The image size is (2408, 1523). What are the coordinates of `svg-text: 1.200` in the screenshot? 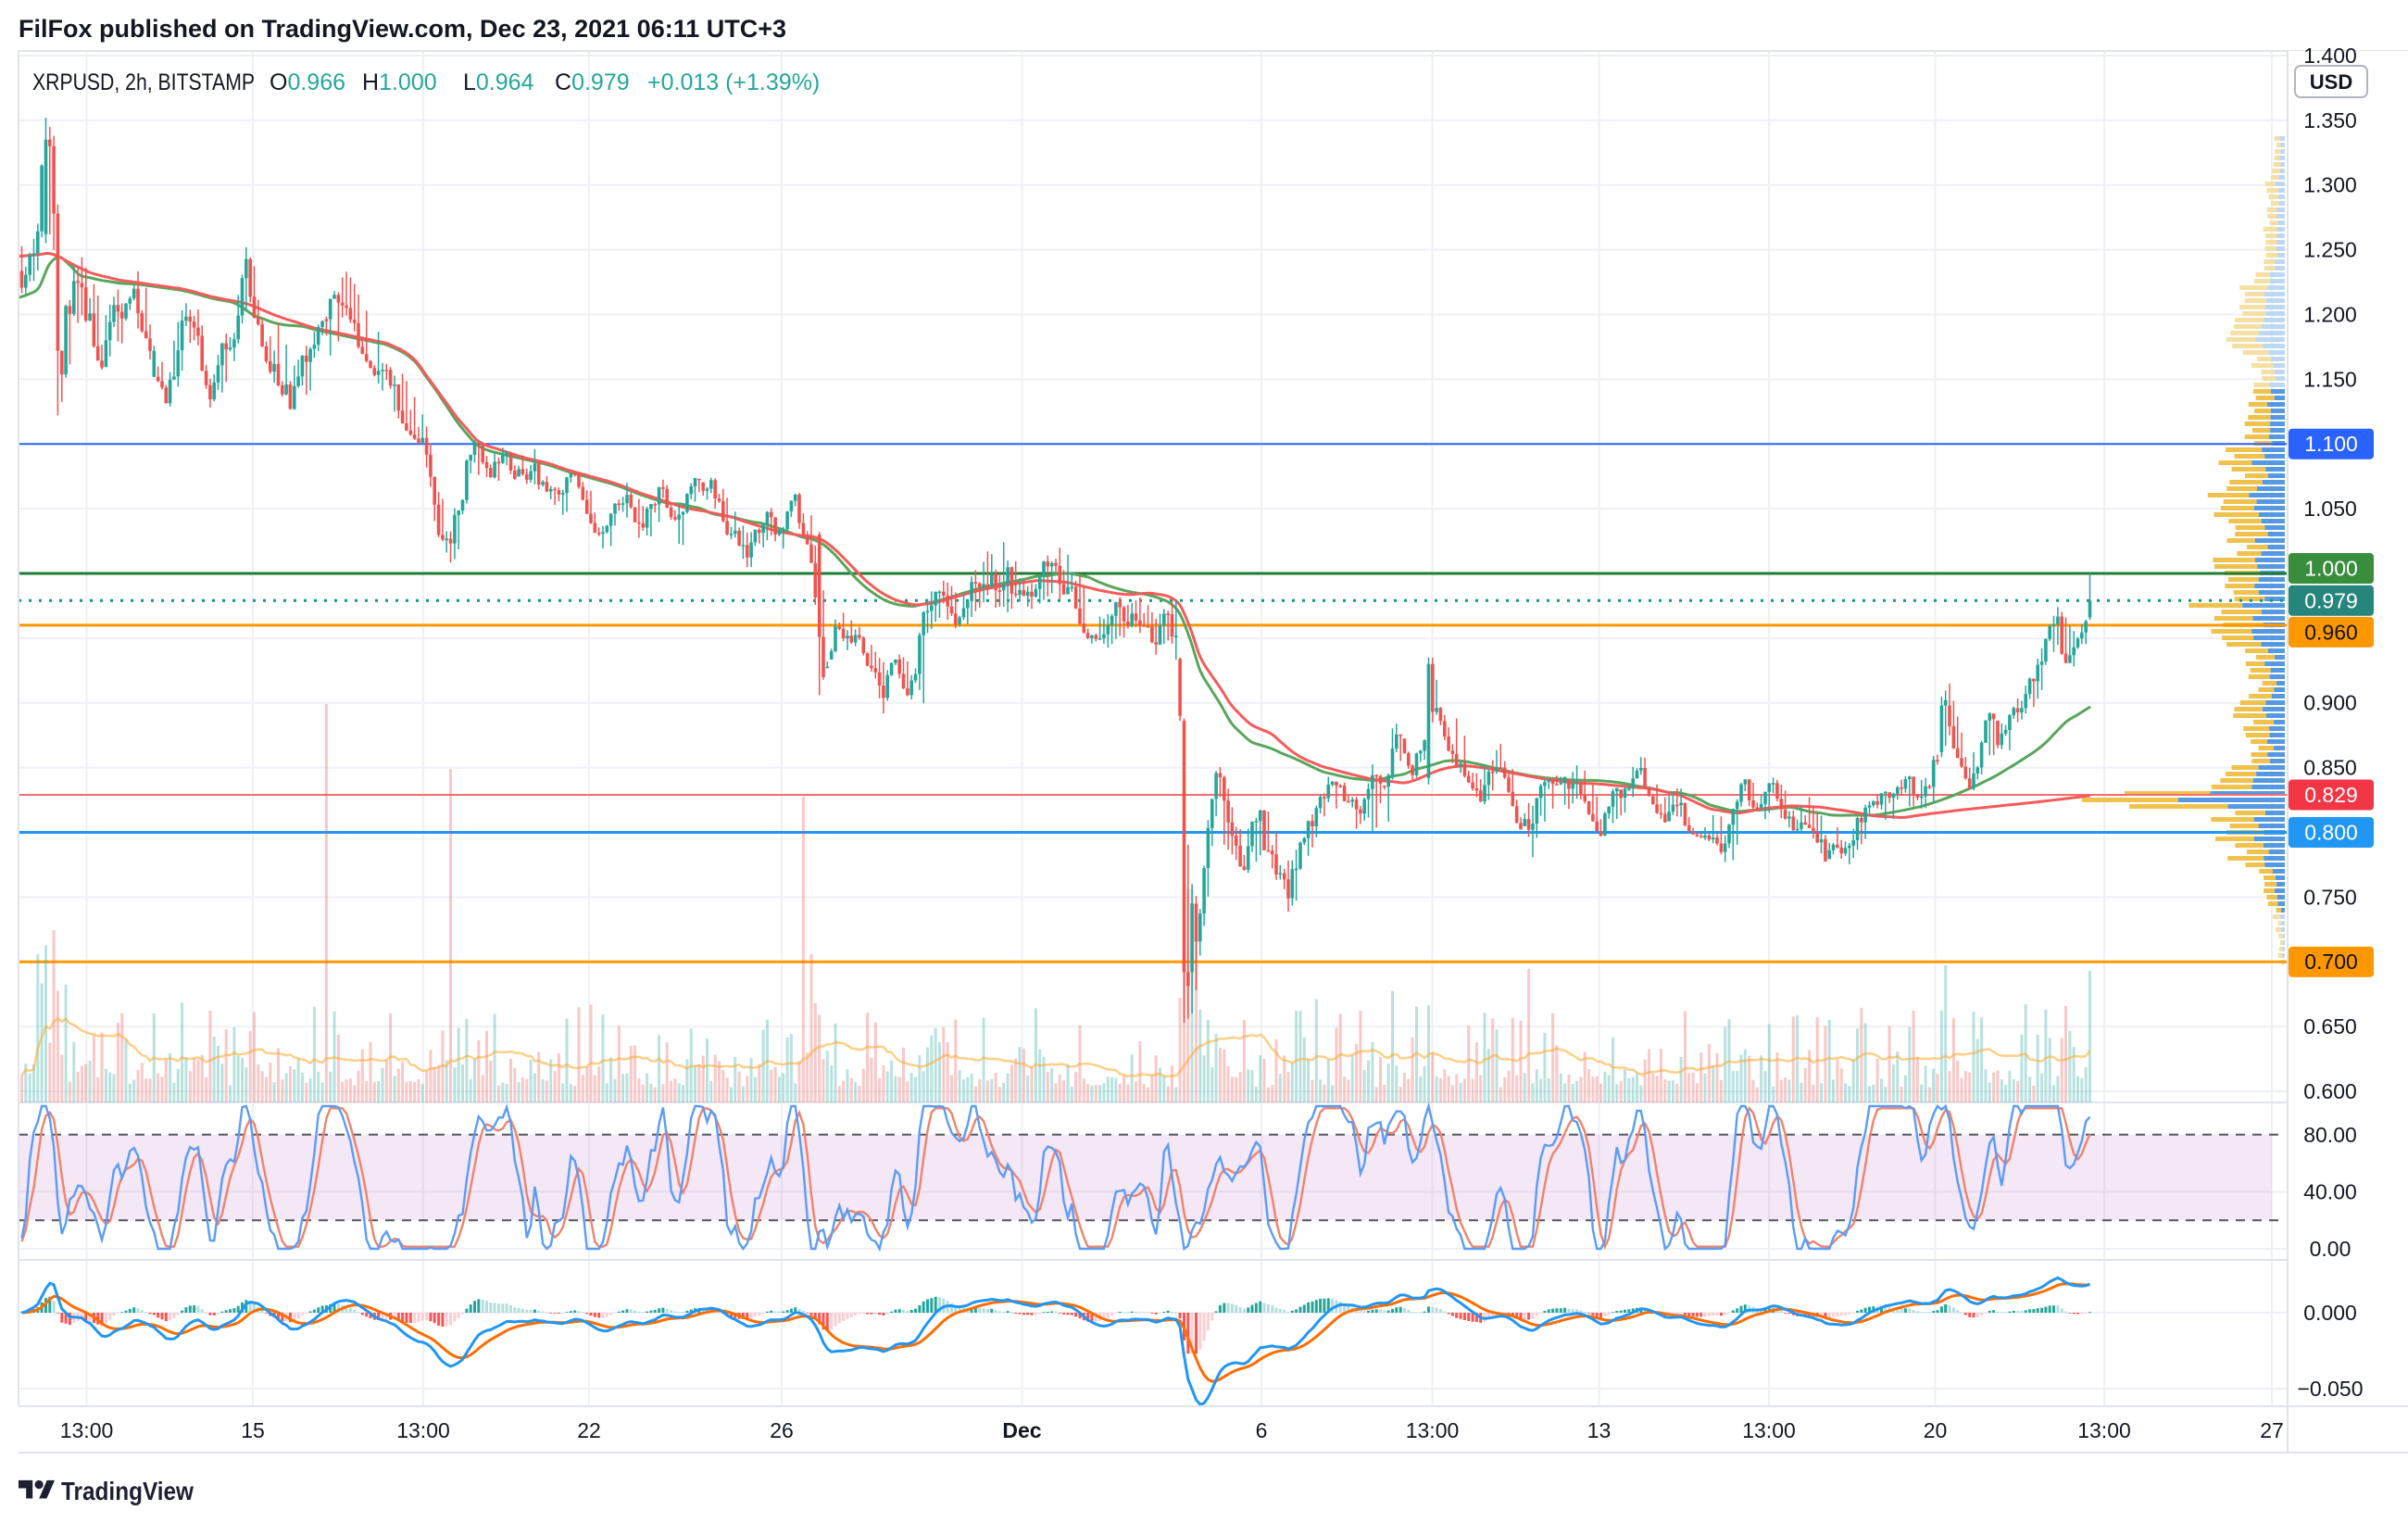 It's located at (2330, 315).